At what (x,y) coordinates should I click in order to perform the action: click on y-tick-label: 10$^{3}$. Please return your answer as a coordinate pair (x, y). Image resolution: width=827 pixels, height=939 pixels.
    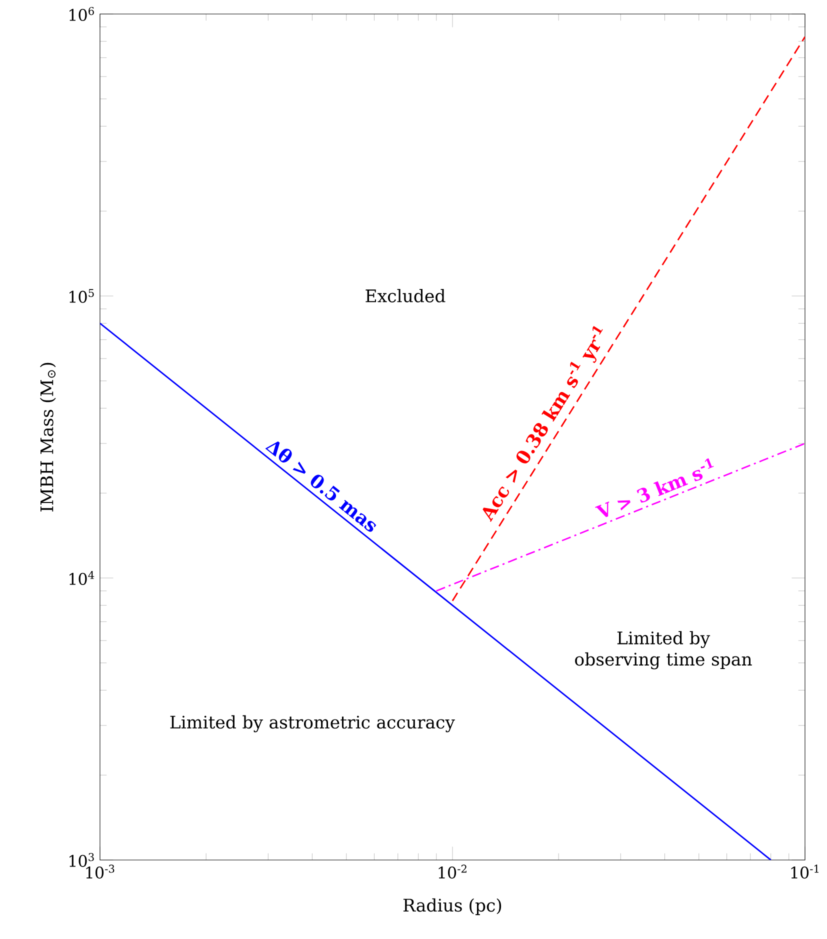
    Looking at the image, I should click on (82, 860).